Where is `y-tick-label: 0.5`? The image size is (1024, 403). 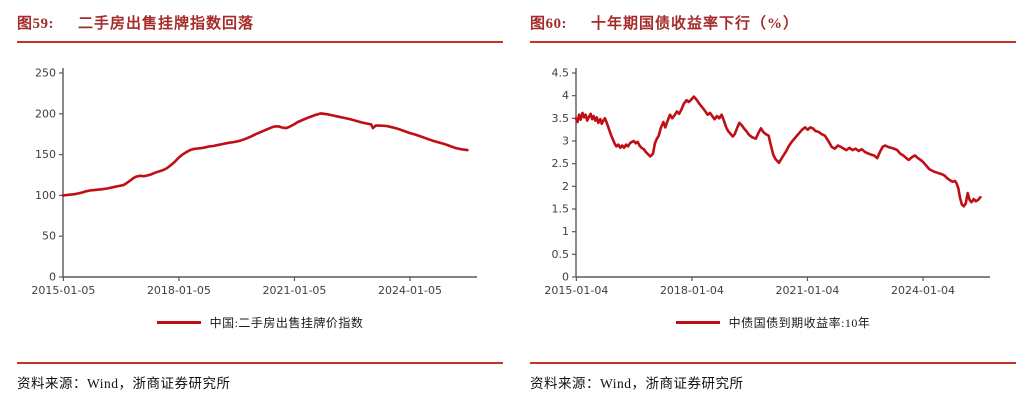
y-tick-label: 0.5 is located at coordinates (561, 254).